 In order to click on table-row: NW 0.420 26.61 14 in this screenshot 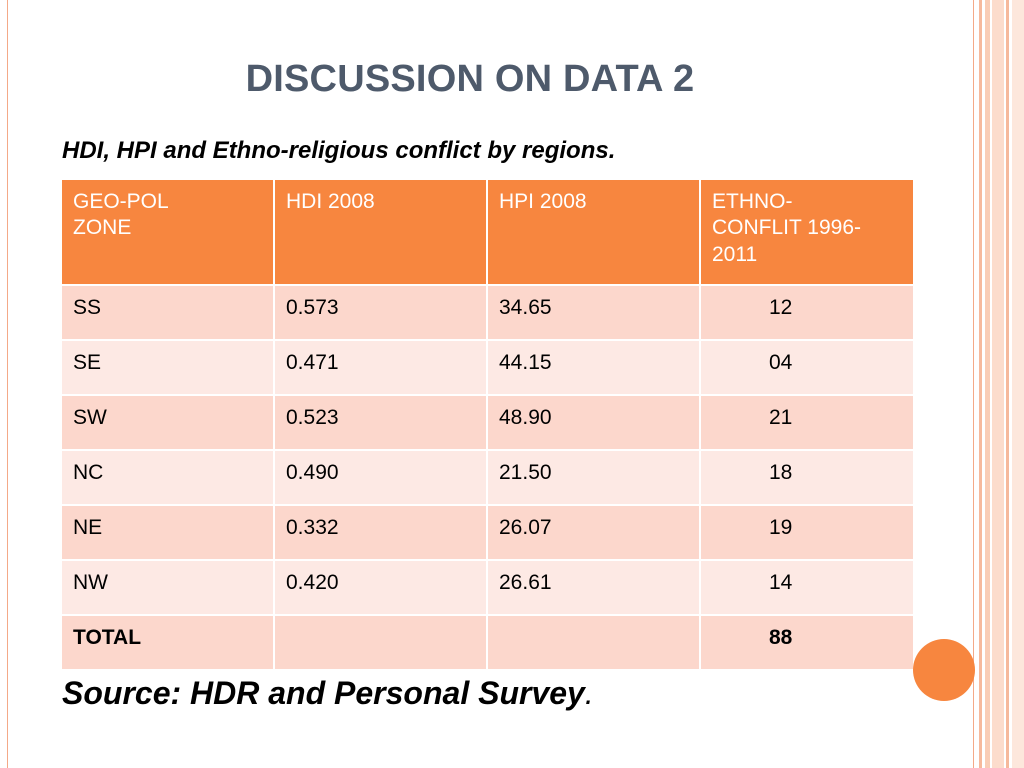, I will do `click(487, 587)`.